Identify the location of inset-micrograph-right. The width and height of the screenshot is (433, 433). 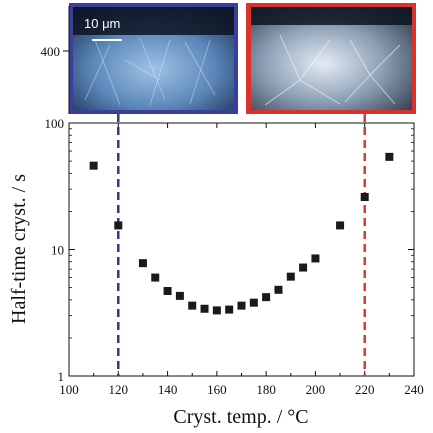
(331, 58).